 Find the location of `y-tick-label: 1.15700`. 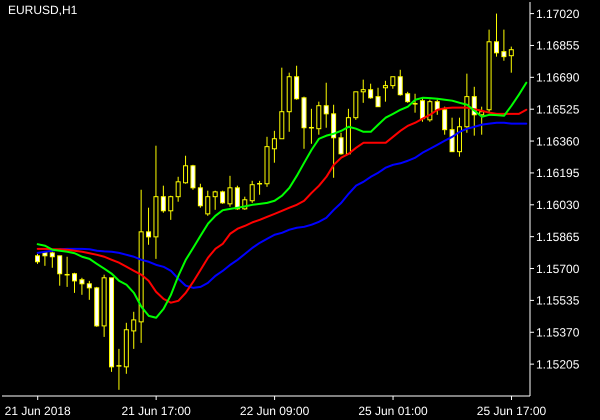

y-tick-label: 1.15700 is located at coordinates (558, 269).